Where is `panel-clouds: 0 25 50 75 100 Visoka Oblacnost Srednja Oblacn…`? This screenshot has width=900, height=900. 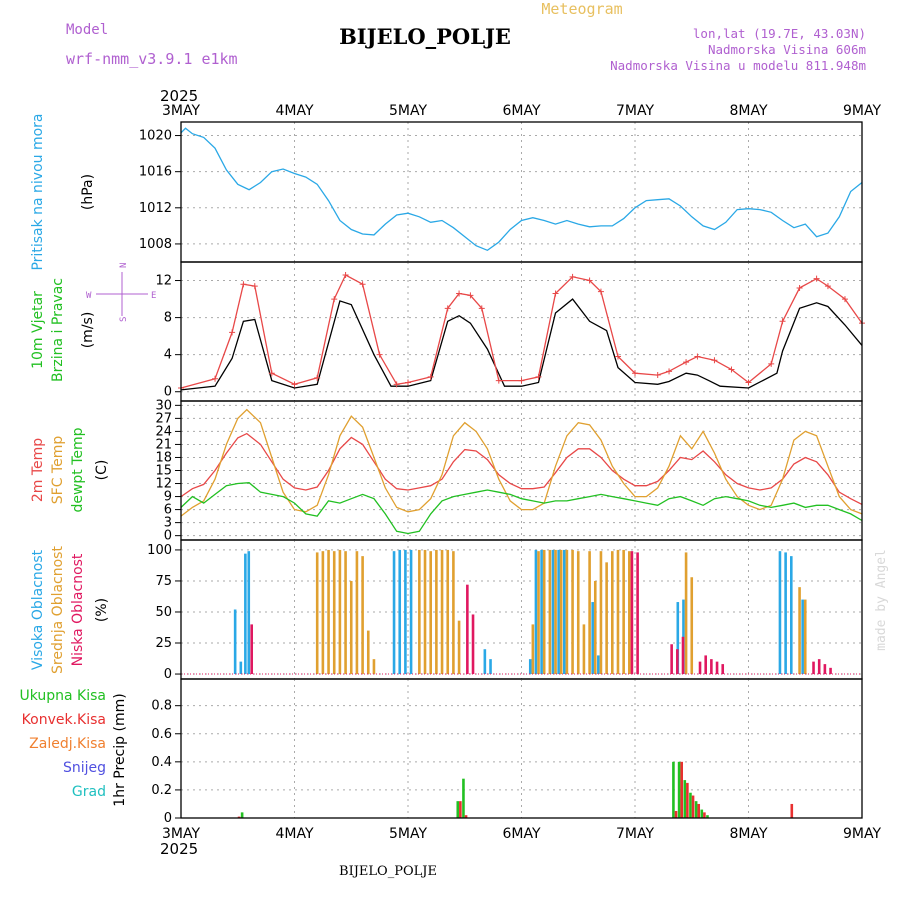 panel-clouds: 0 25 50 75 100 Visoka Oblacnost Srednja Oblacn… is located at coordinates (446, 610).